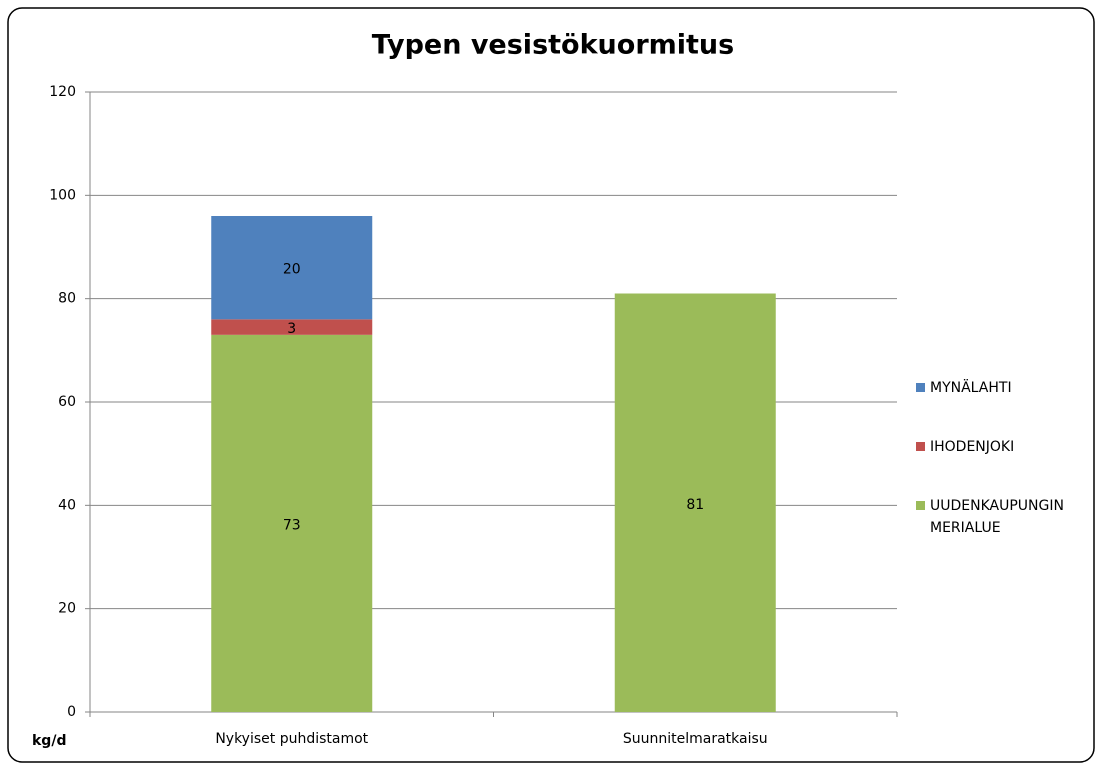 This screenshot has height=769, width=1101. I want to click on data-label: 3, so click(291, 329).